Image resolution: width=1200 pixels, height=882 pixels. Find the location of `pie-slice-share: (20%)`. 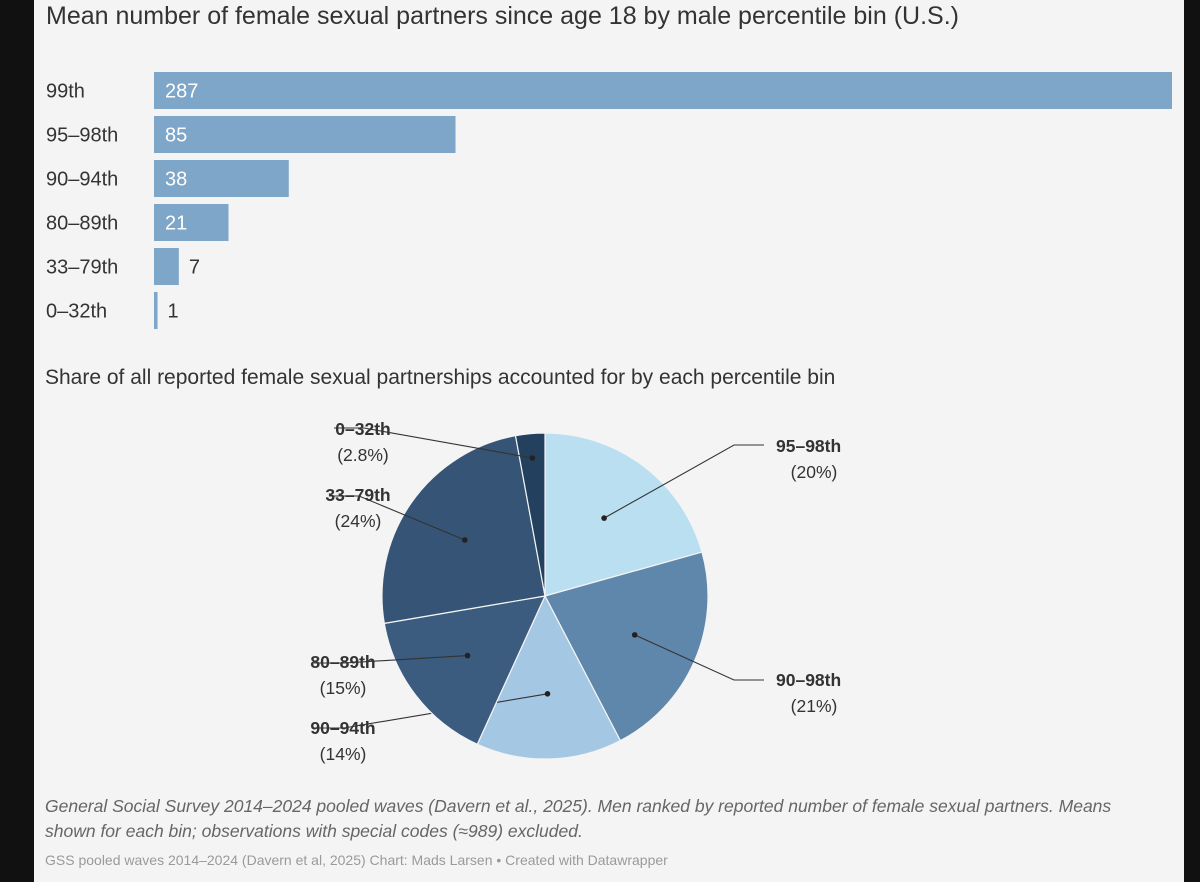

pie-slice-share: (20%) is located at coordinates (814, 472).